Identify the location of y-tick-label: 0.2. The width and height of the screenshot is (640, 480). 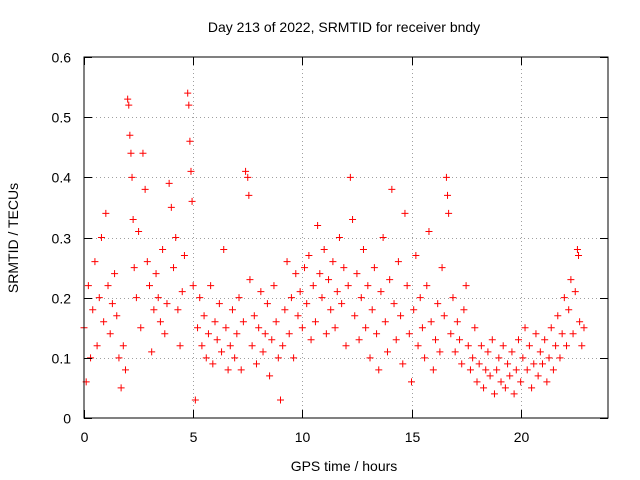
(62, 299).